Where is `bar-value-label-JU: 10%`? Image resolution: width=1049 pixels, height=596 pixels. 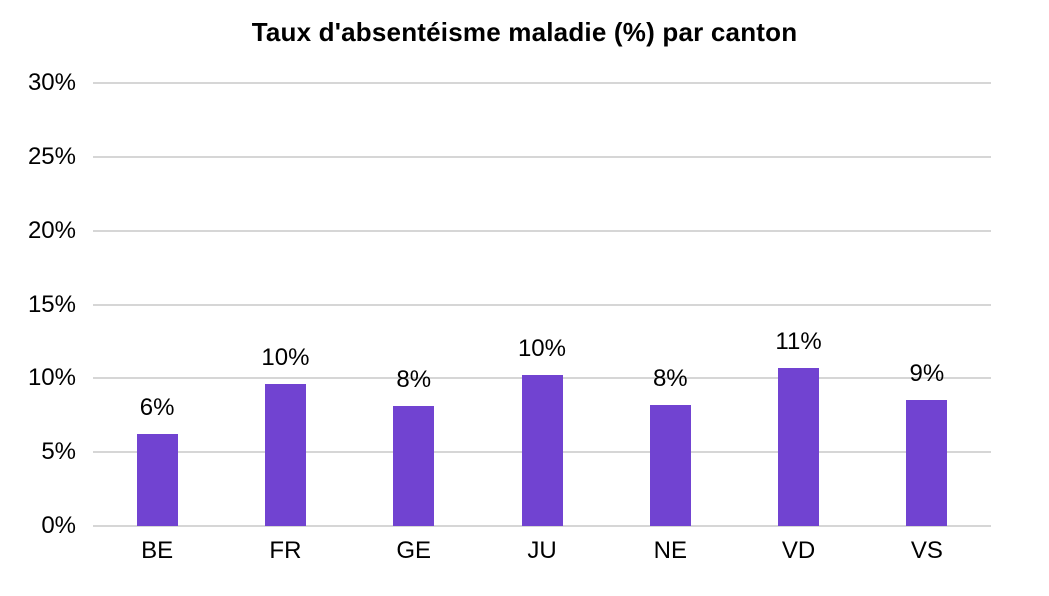
bar-value-label-JU: 10% is located at coordinates (541, 349).